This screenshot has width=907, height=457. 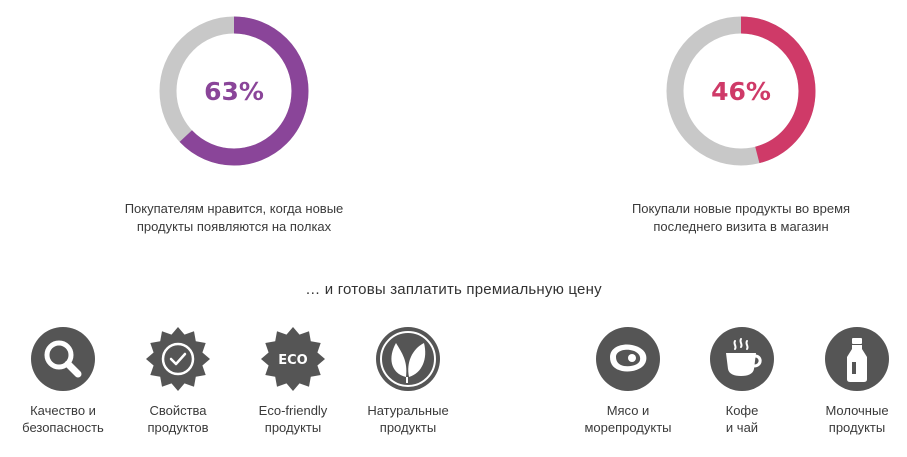 What do you see at coordinates (178, 427) in the screenshot?
I see `category-label-line: продуктов` at bounding box center [178, 427].